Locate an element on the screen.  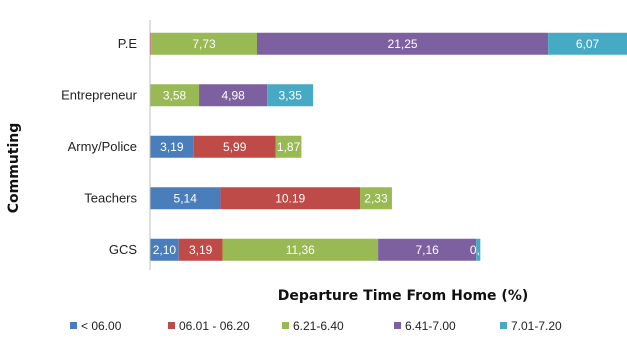
category-label: Entrepreneur is located at coordinates (99, 94).